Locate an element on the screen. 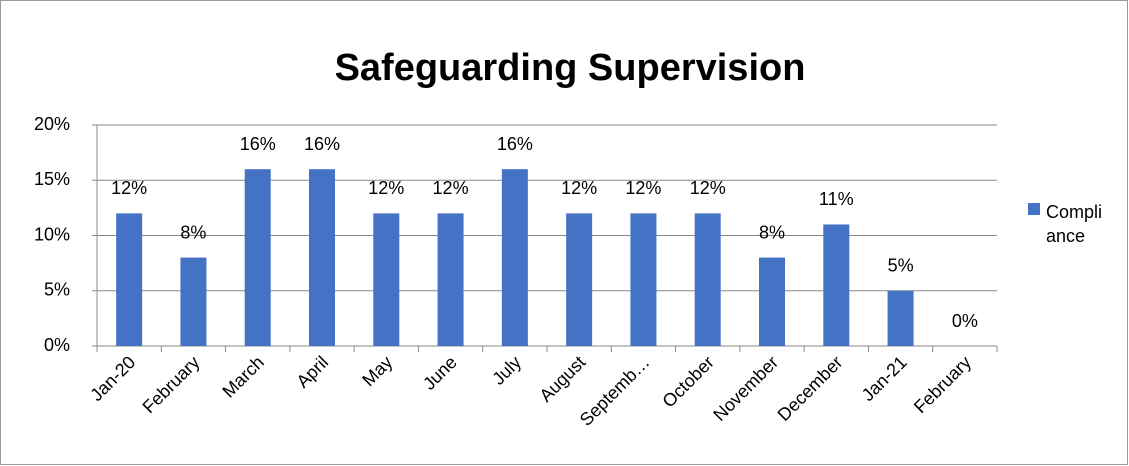 This screenshot has width=1129, height=466. value-label: 11% is located at coordinates (836, 199).